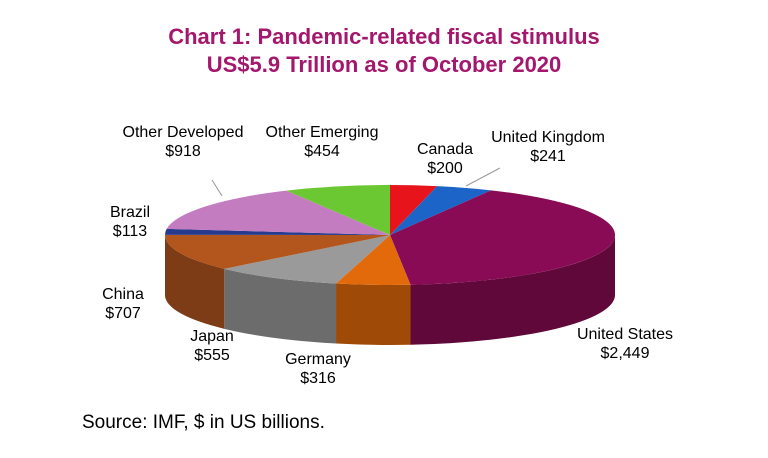  I want to click on value-label: $918, so click(183, 151).